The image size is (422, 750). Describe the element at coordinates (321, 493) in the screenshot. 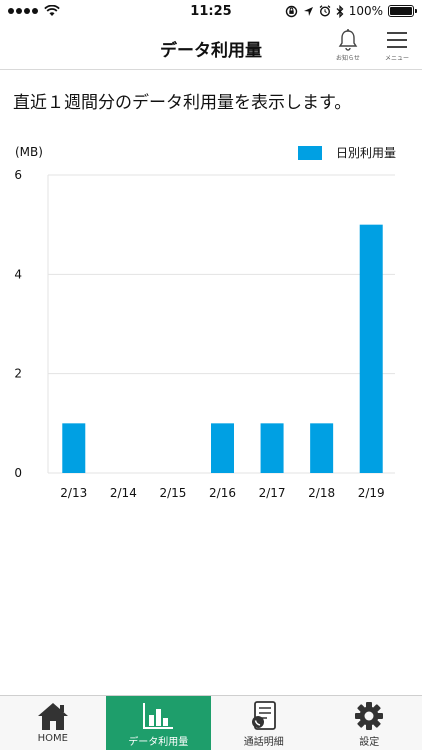

I see `x-tick-label: 2/18` at that location.